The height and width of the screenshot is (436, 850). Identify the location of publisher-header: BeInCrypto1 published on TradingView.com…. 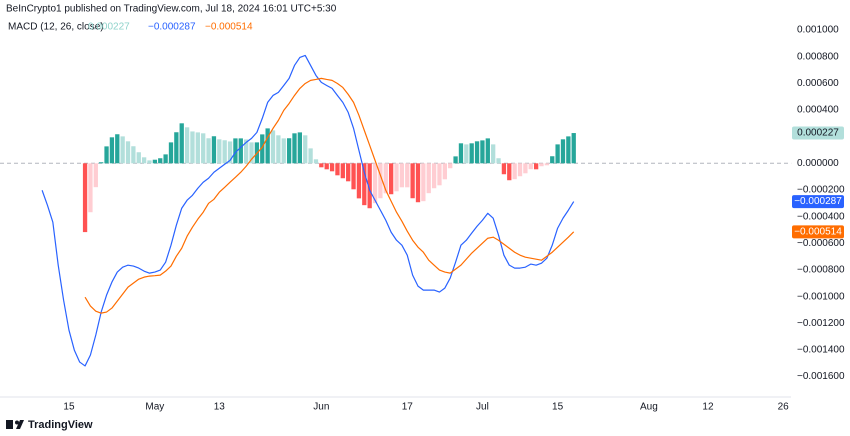
(171, 9).